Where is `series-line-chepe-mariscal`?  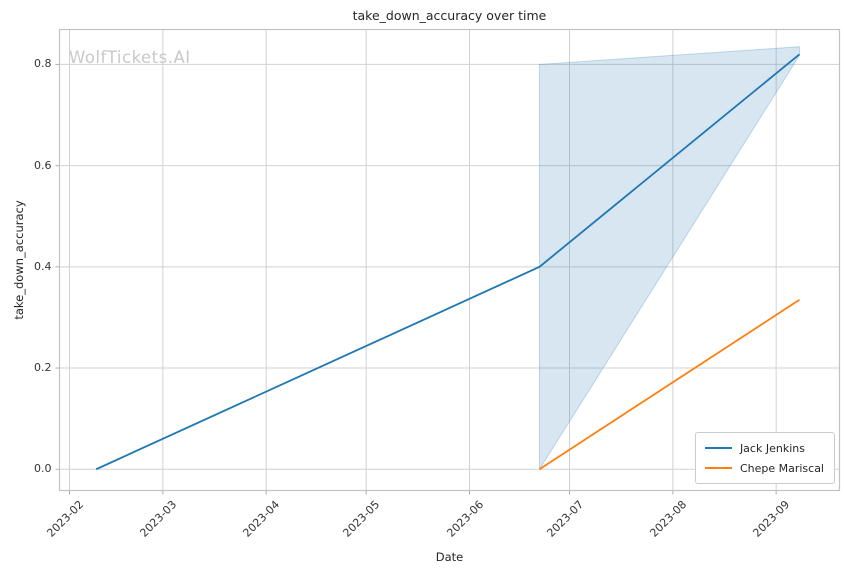 series-line-chepe-mariscal is located at coordinates (669, 384).